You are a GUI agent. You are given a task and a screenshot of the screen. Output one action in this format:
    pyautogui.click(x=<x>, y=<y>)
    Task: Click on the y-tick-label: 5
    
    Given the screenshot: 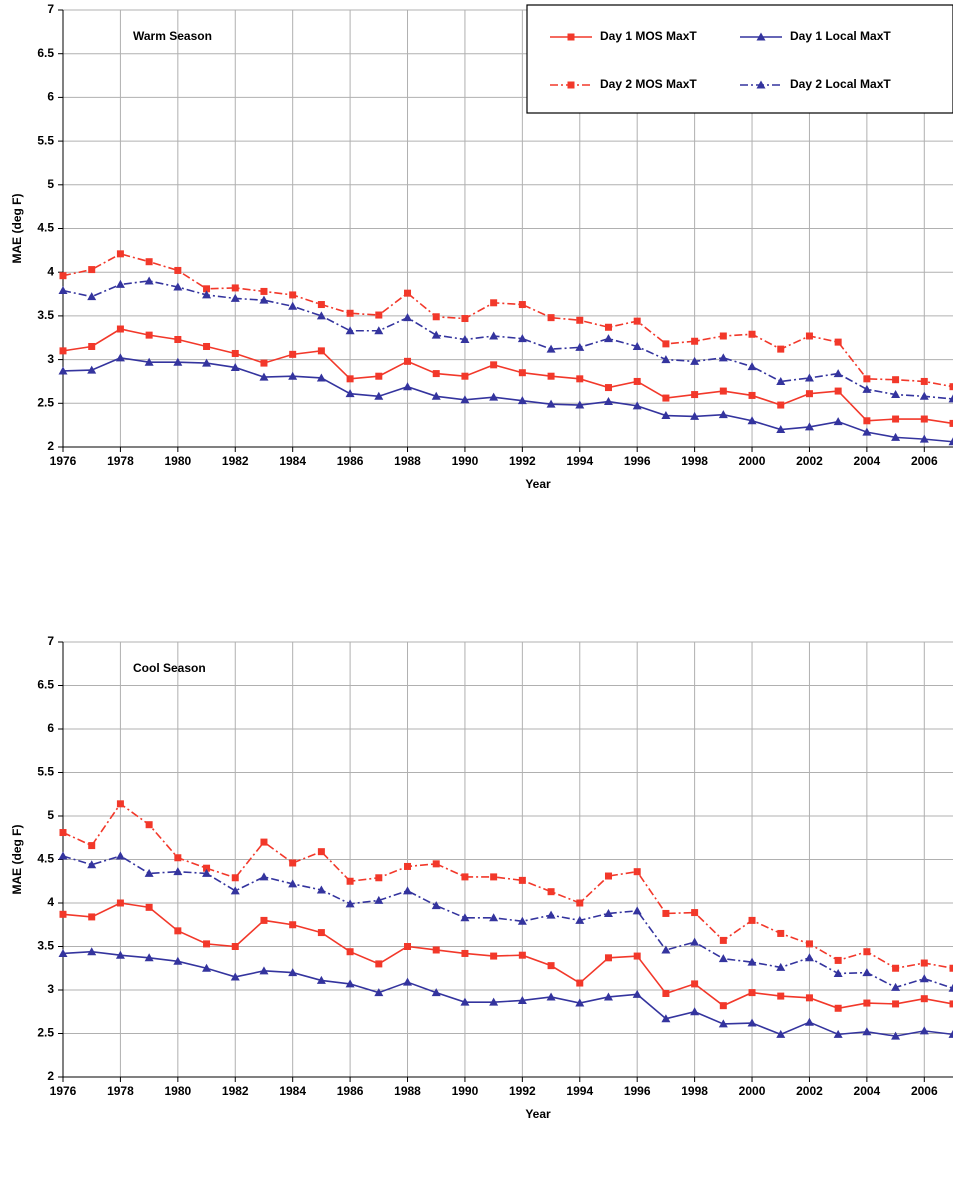 What is the action you would take?
    pyautogui.click(x=50, y=184)
    